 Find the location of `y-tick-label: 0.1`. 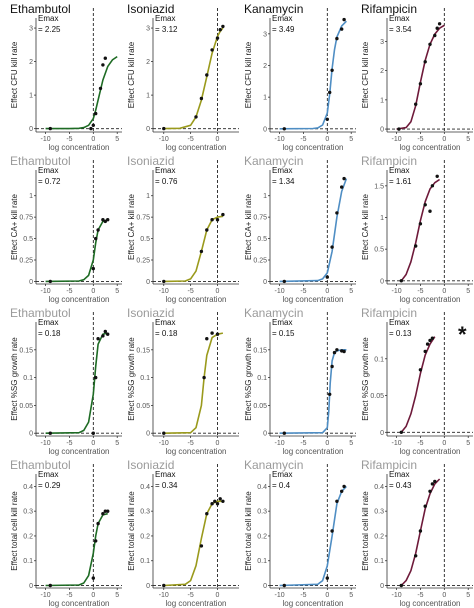

y-tick-label: 0.1 is located at coordinates (28, 561).